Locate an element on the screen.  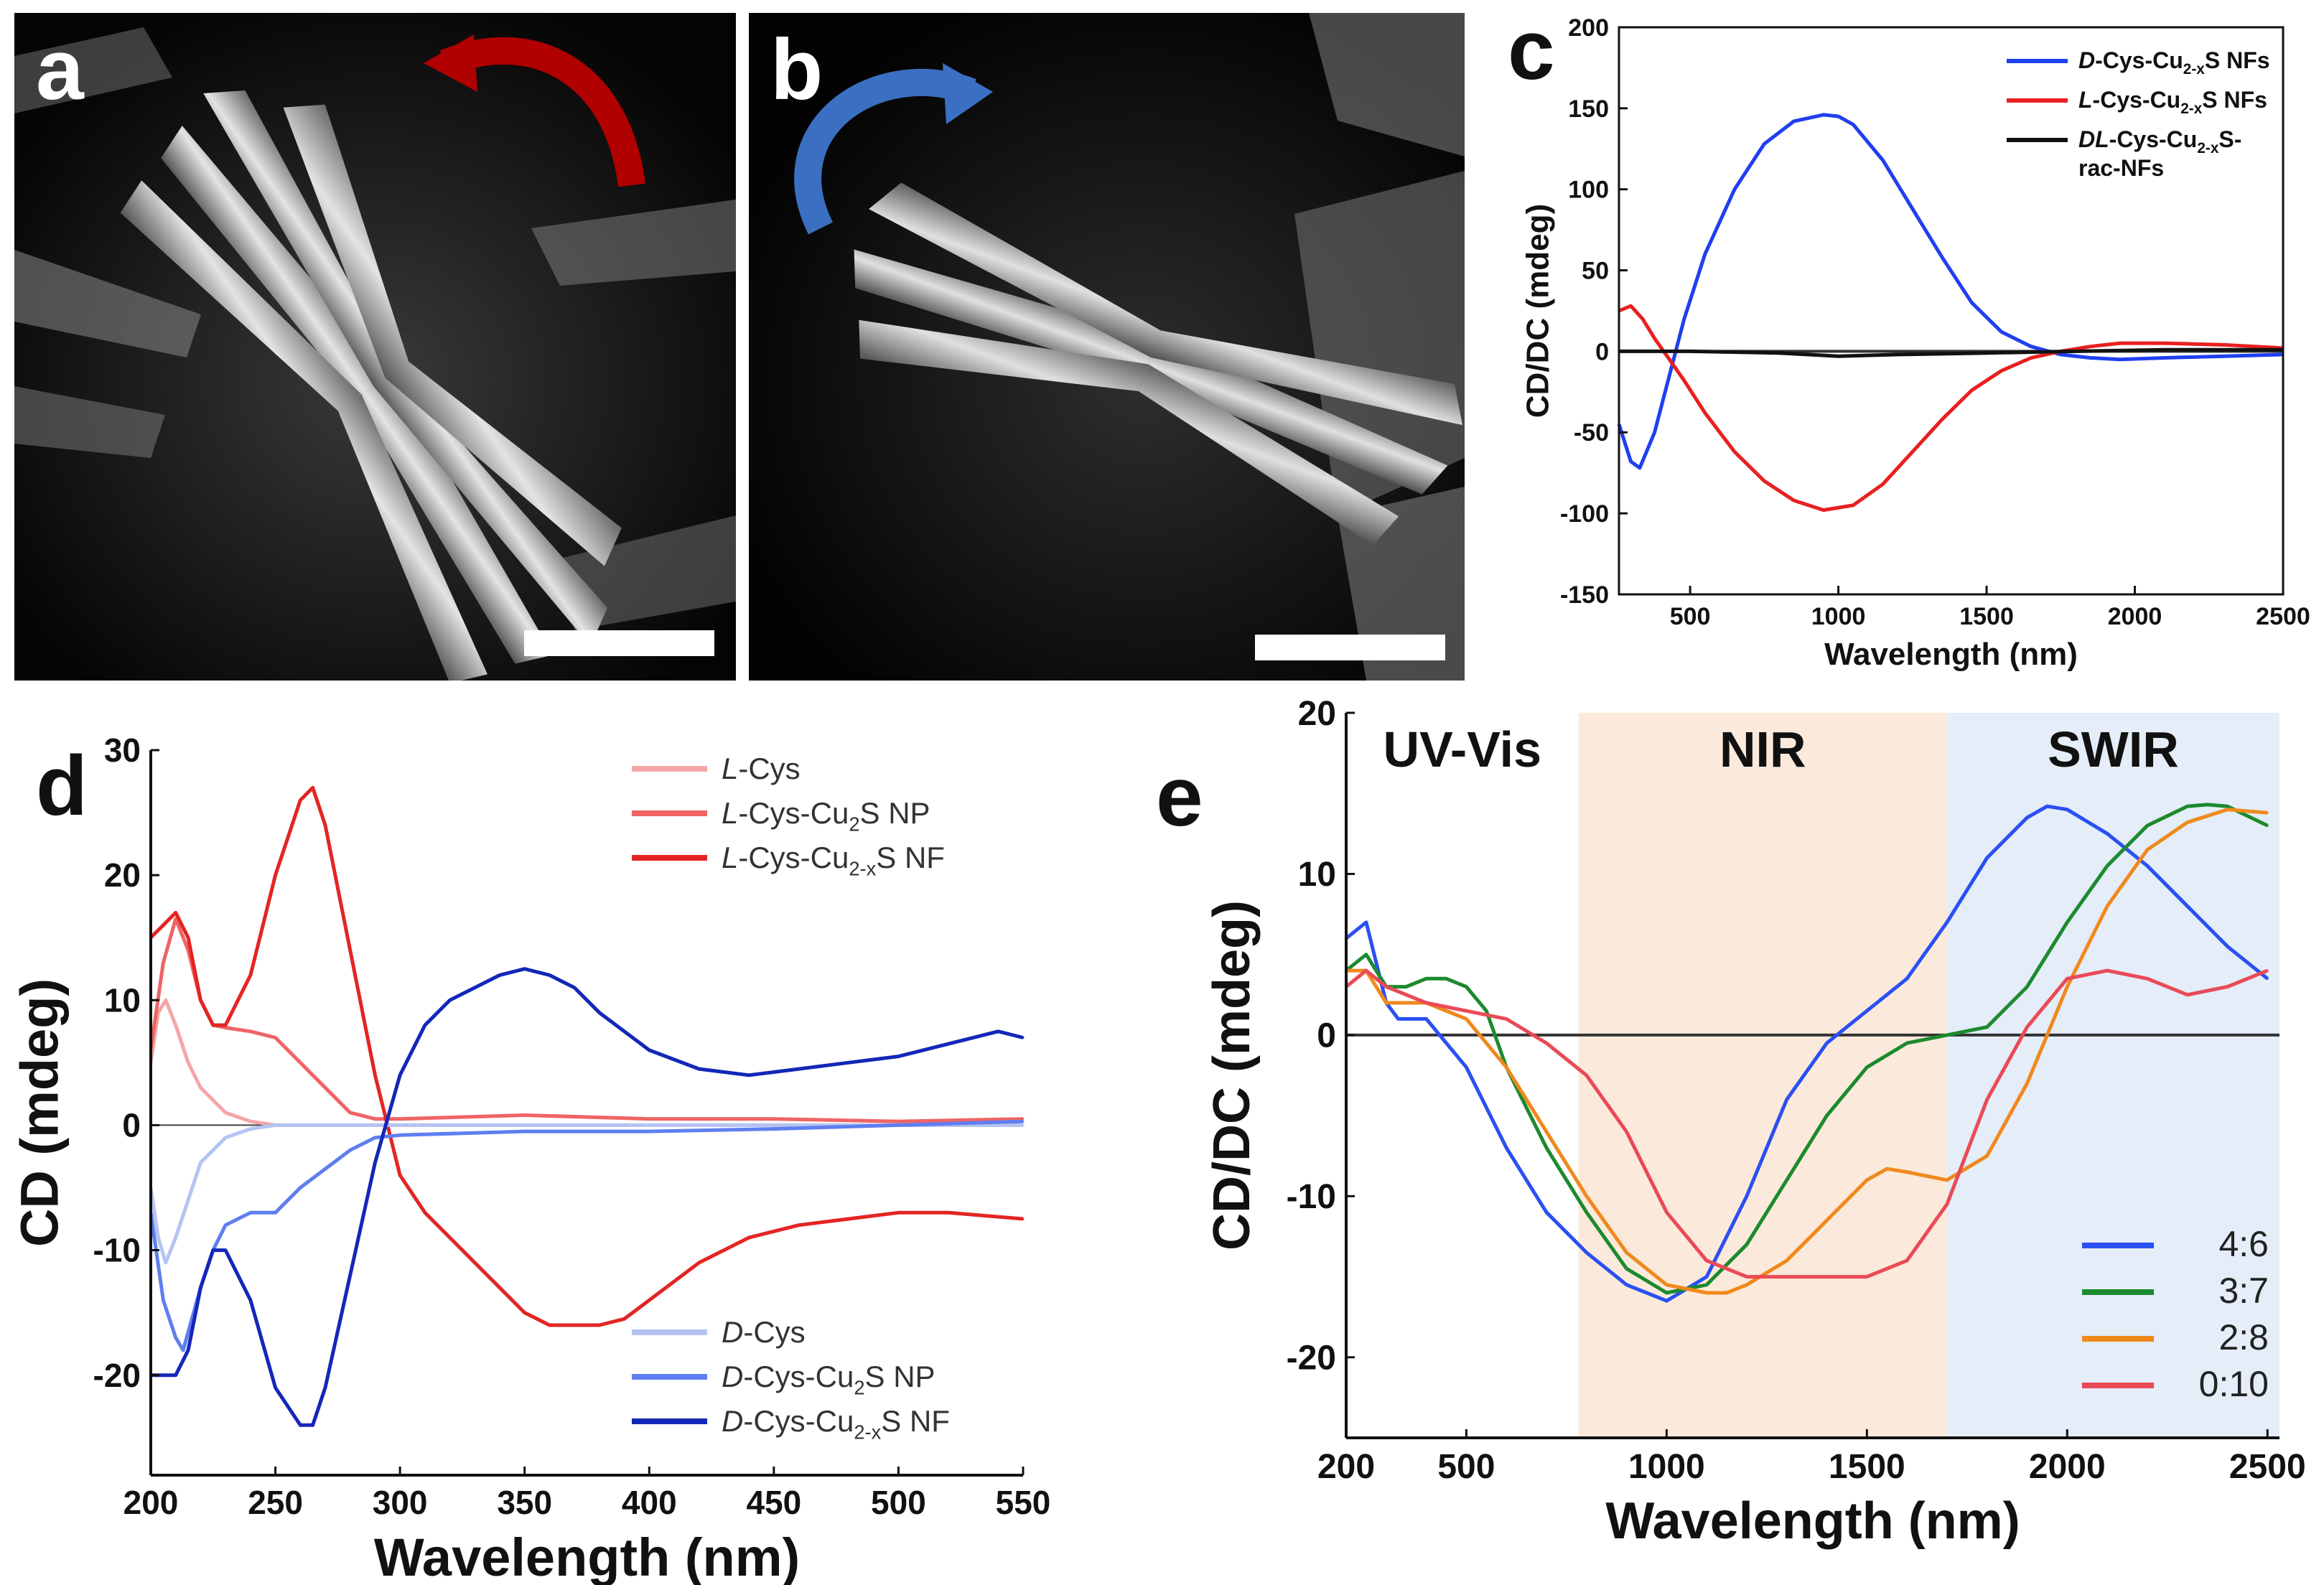
y-tick-label: 10 is located at coordinates (122, 1000).